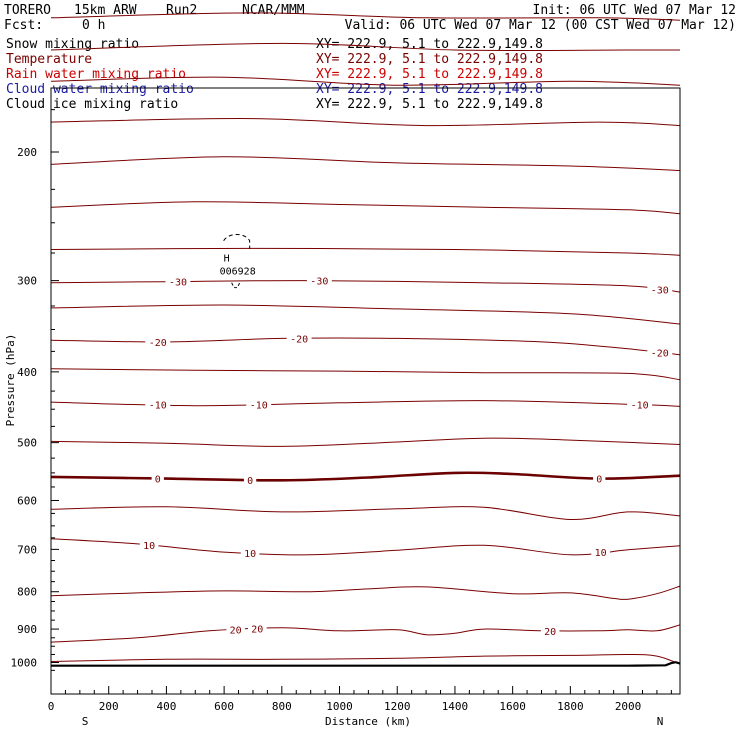 The width and height of the screenshot is (740, 740). Describe the element at coordinates (282, 706) in the screenshot. I see `x-tick-label: 800` at that location.